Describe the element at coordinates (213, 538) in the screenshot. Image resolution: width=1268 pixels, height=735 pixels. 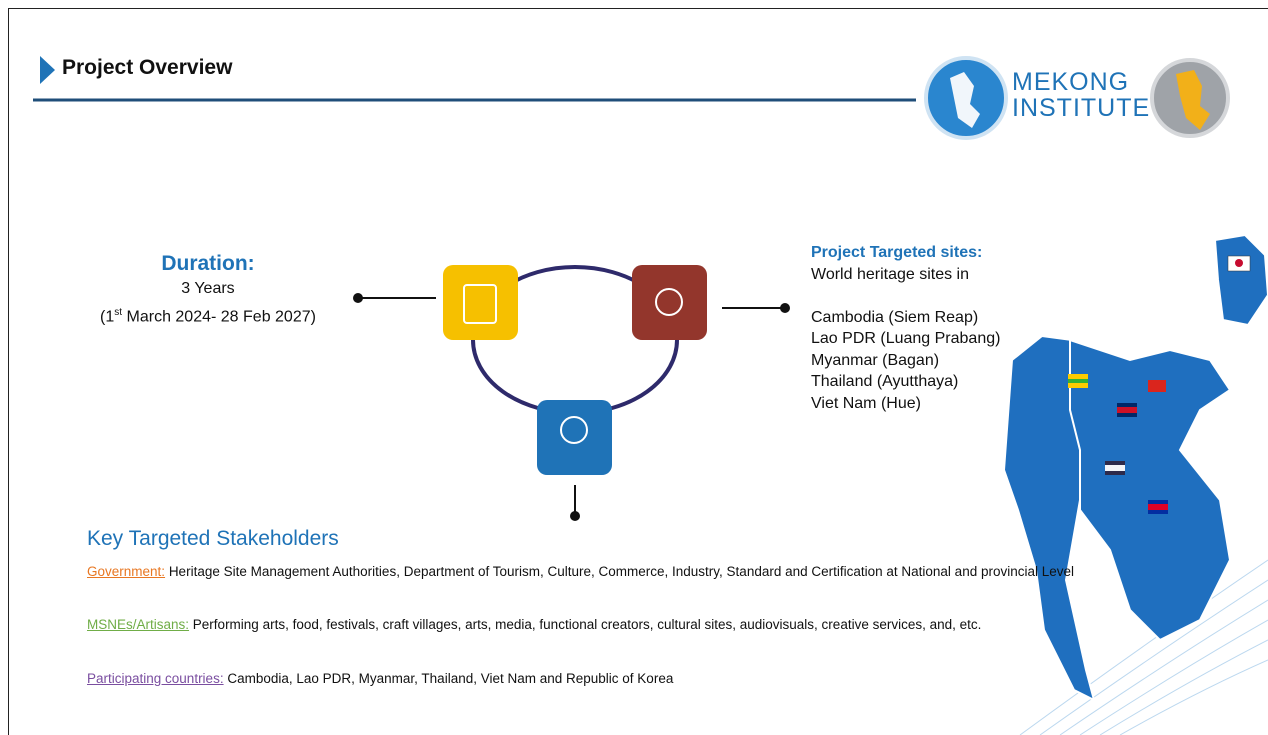
I see `stakeholders-heading: Key Targeted Stakeholders` at that location.